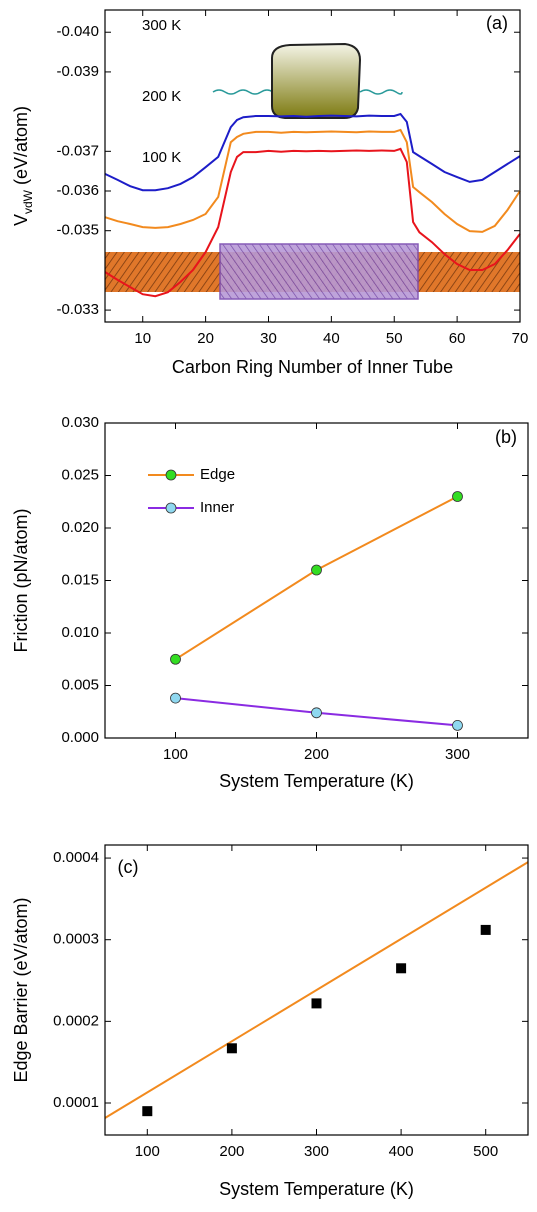 This screenshot has height=1212, width=537. Describe the element at coordinates (316, 80) in the screenshot. I see `inset-block` at that location.